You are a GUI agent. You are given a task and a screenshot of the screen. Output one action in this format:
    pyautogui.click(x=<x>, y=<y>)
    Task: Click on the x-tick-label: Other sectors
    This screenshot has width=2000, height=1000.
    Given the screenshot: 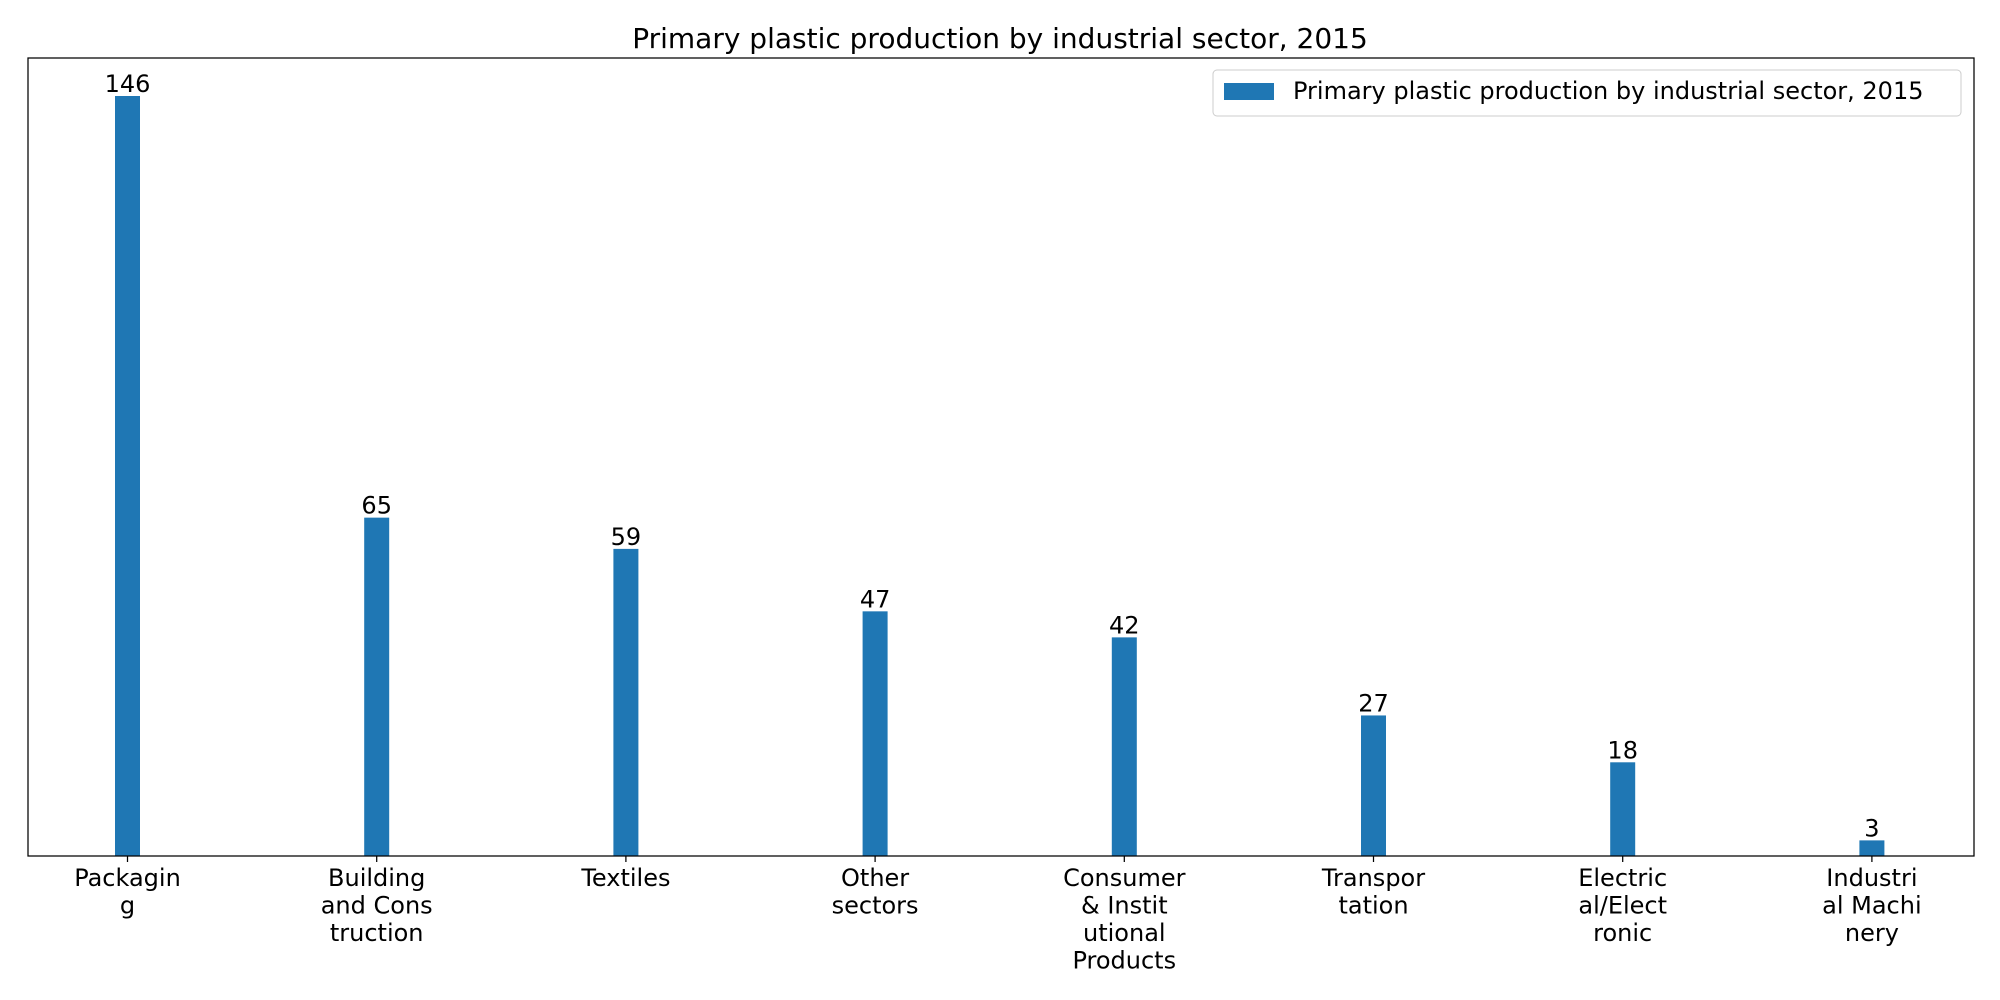 What is the action you would take?
    pyautogui.click(x=875, y=892)
    